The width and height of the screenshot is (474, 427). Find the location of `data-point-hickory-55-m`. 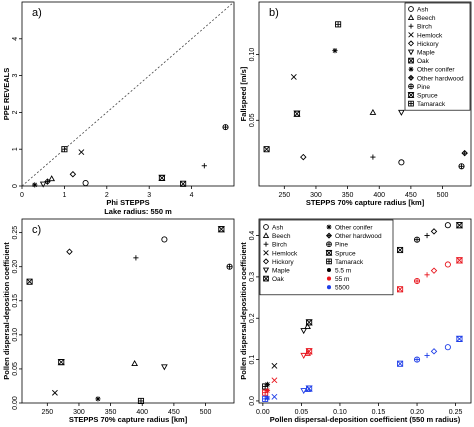

data-point-hickory-55-m is located at coordinates (434, 270).